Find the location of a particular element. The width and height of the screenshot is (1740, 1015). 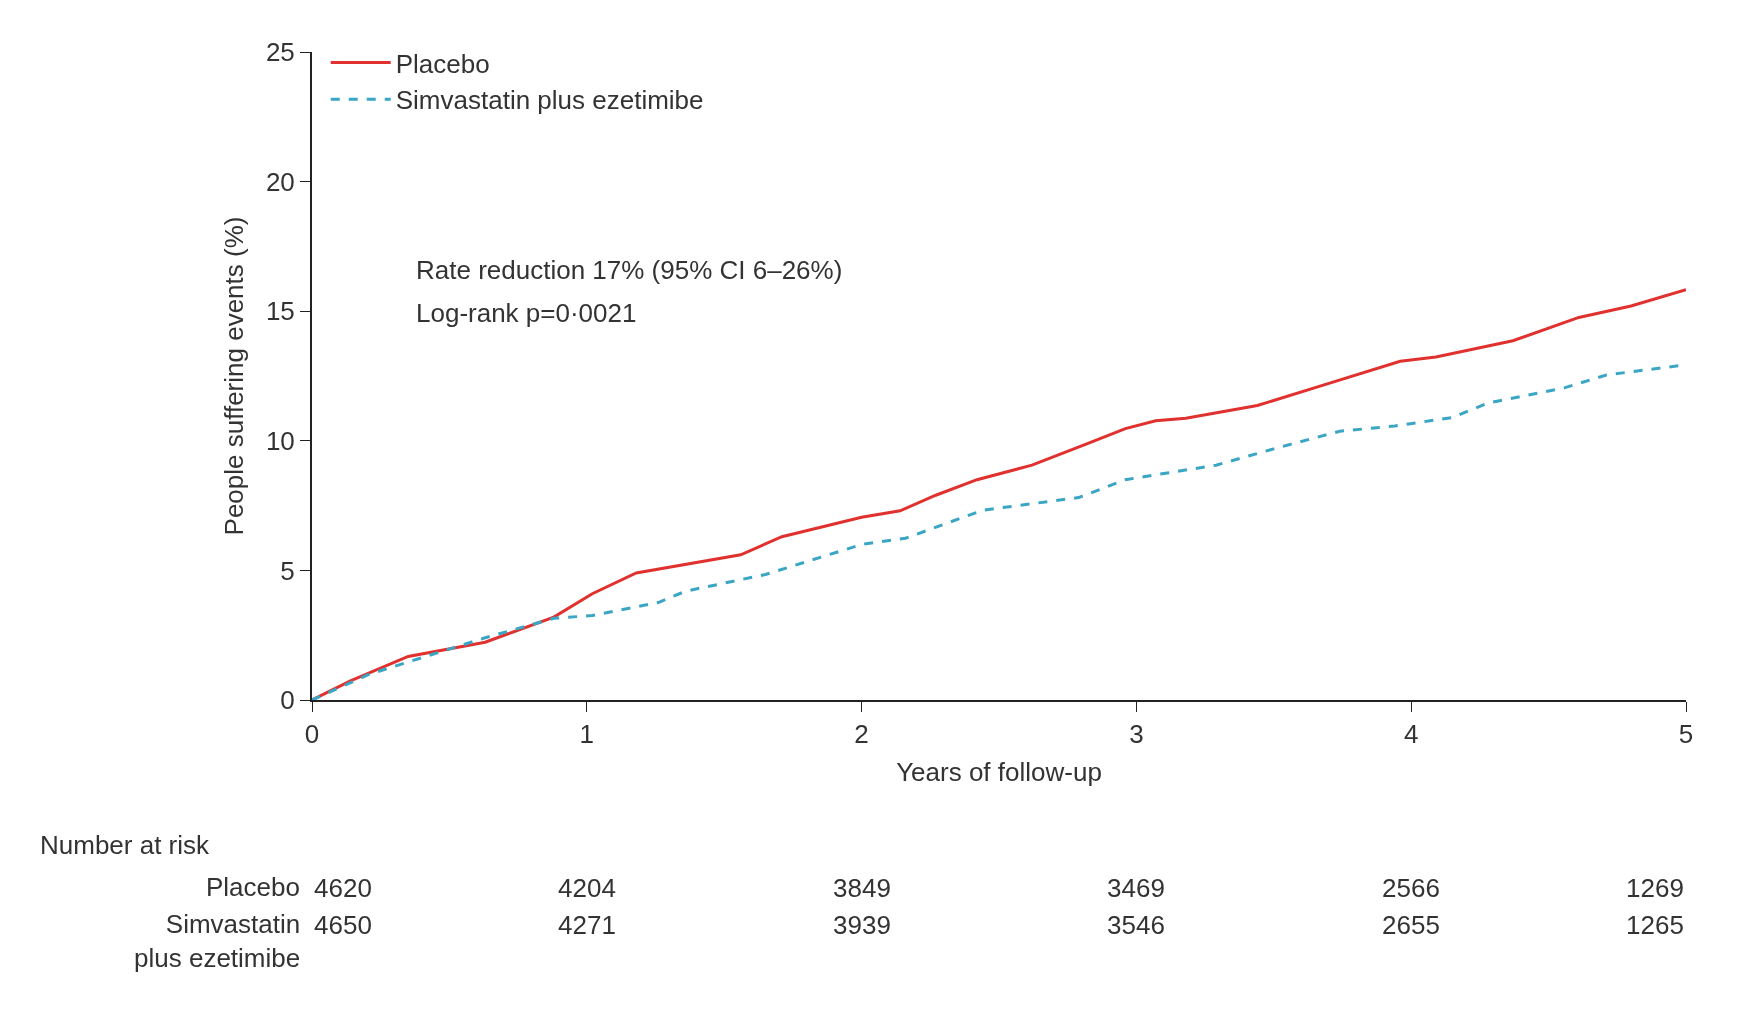

text: 2655 is located at coordinates (1411, 925).